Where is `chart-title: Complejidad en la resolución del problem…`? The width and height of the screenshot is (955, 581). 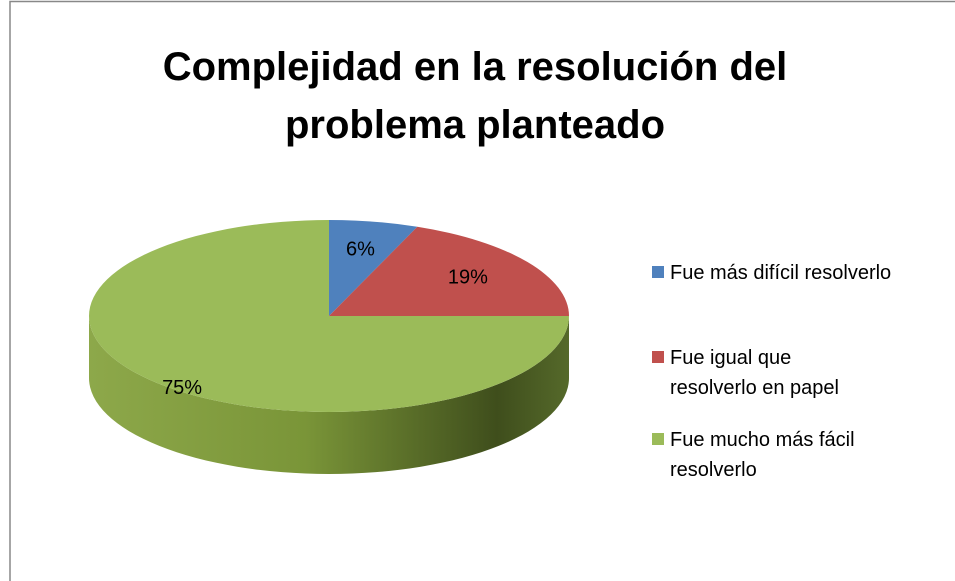
chart-title: Complejidad en la resolución del problem… is located at coordinates (475, 96).